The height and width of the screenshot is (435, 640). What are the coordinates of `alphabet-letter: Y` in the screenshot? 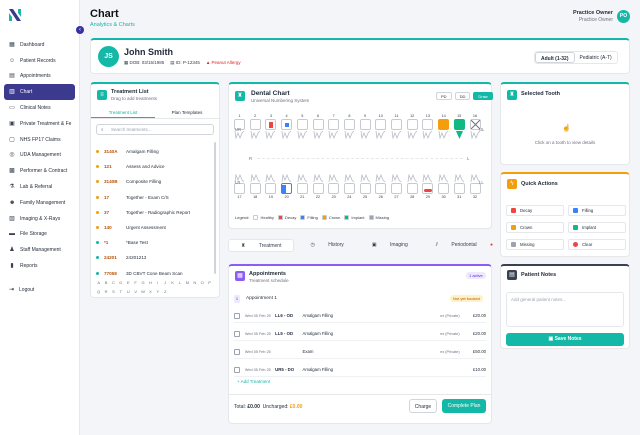 It's located at (158, 291).